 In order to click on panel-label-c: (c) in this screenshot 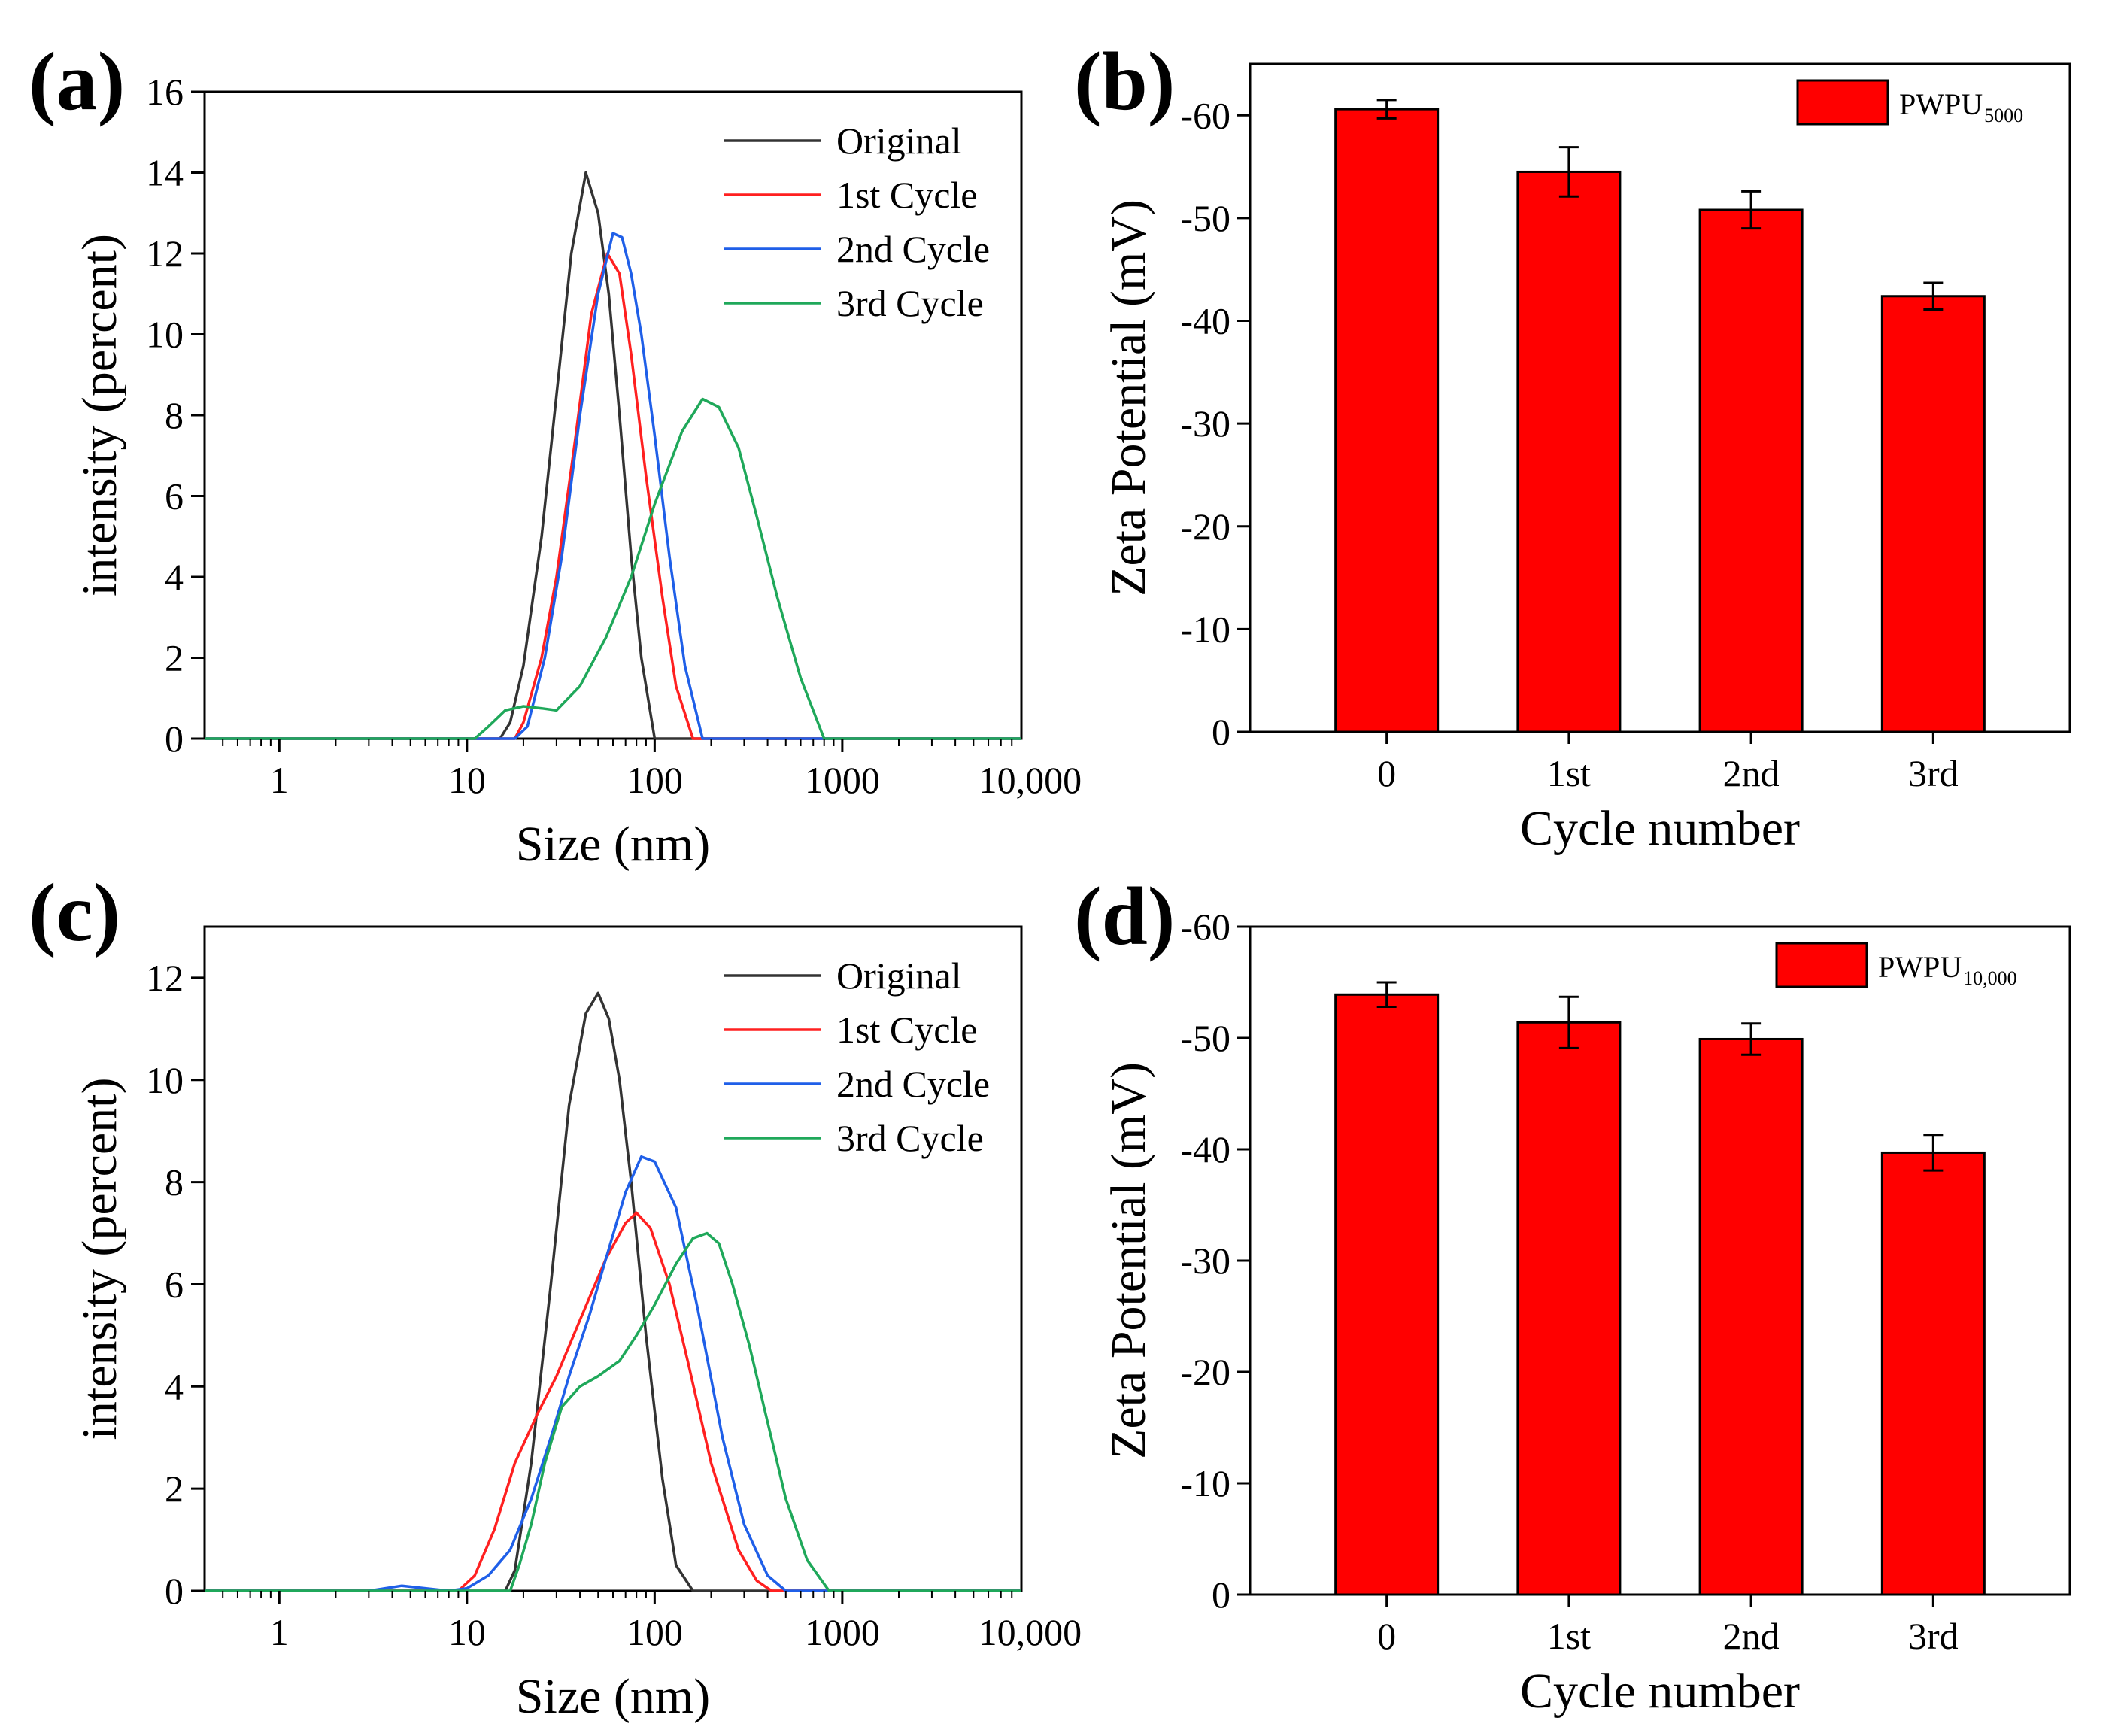, I will do `click(74, 912)`.